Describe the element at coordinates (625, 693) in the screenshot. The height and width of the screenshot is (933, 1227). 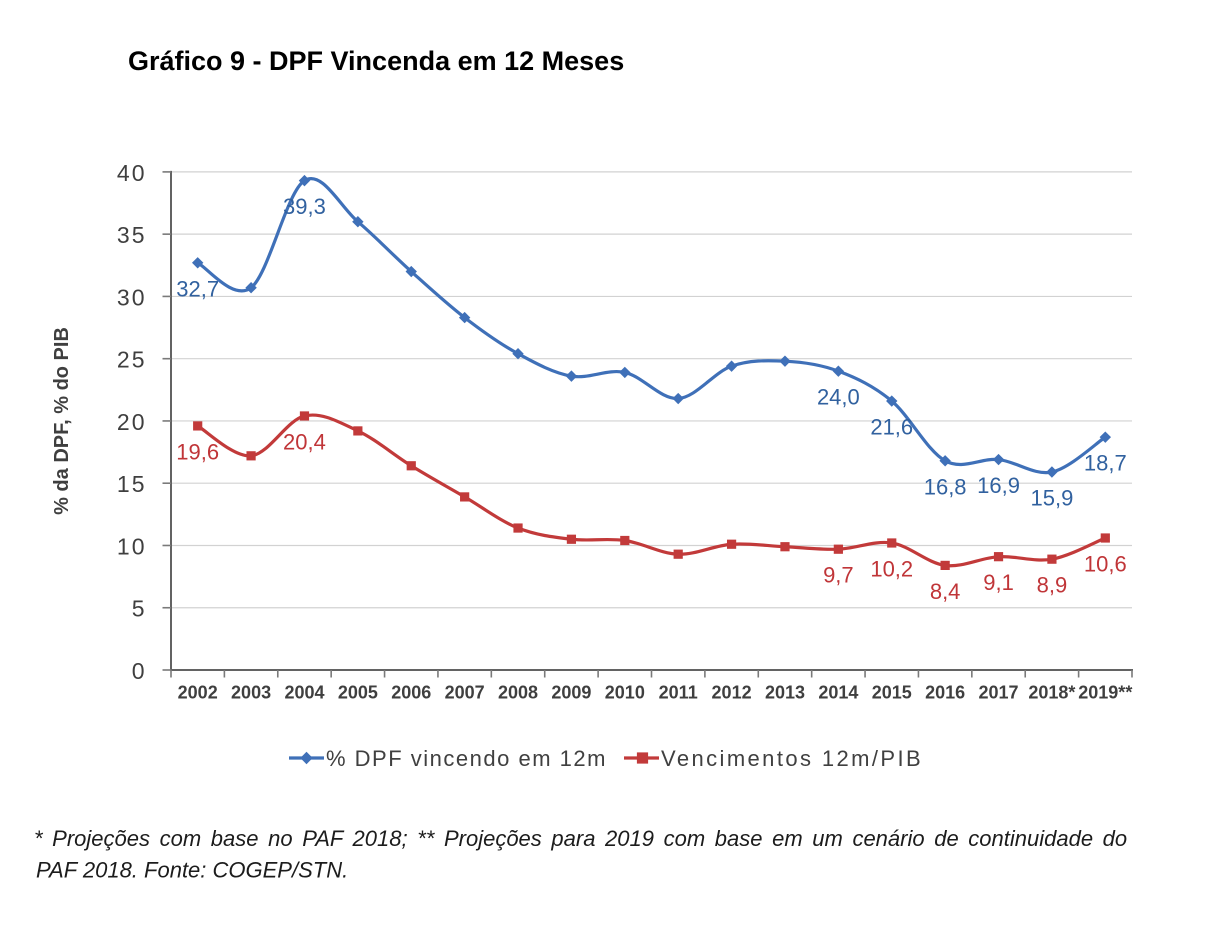
I see `svg-text: 2010` at that location.